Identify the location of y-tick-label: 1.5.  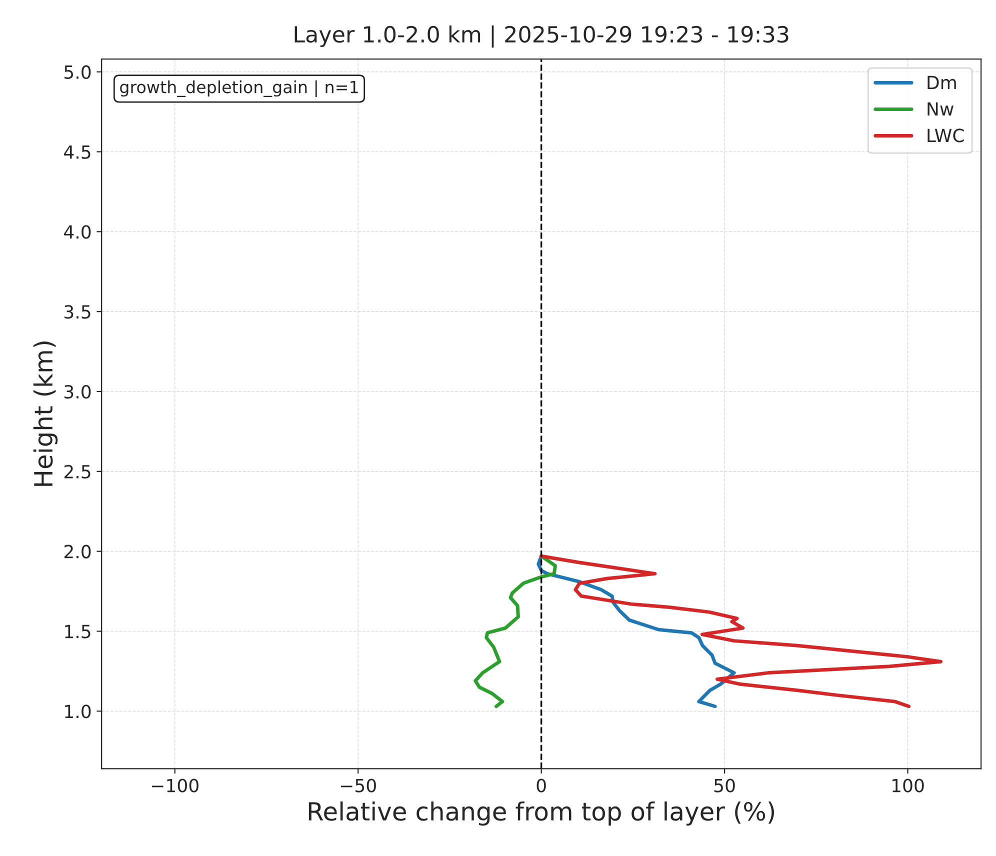
(77, 631).